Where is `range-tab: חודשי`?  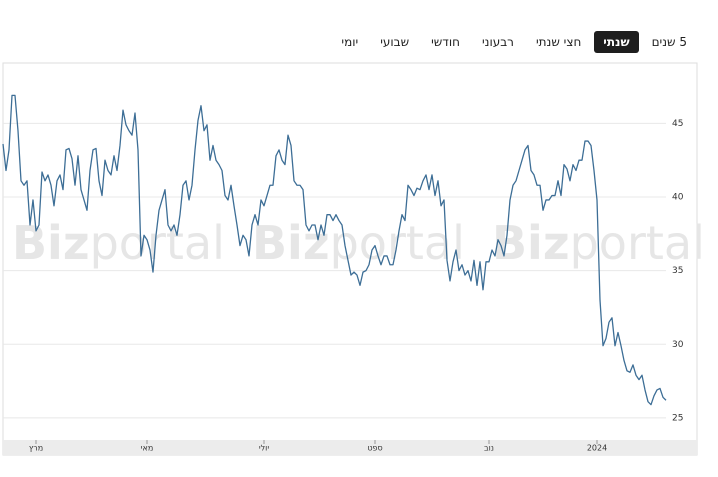
range-tab: חודשי is located at coordinates (445, 42).